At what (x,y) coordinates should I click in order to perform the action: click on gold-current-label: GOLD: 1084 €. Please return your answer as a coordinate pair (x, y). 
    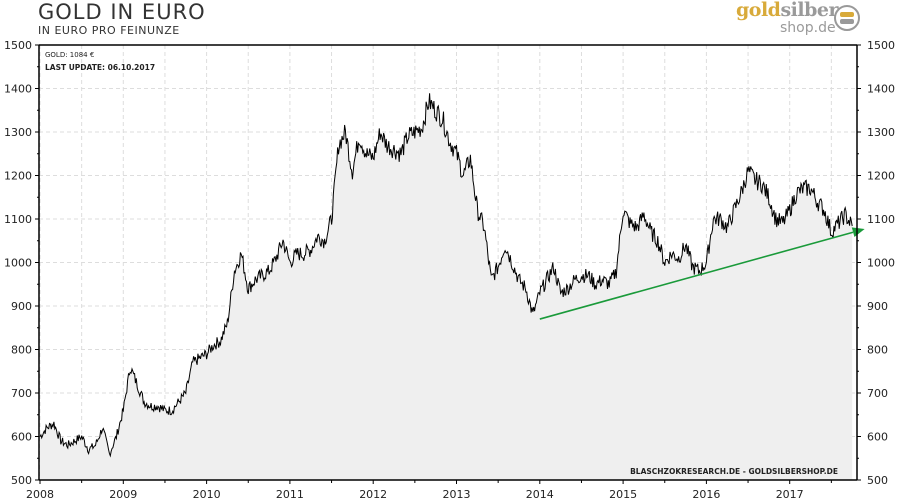
    Looking at the image, I should click on (69, 55).